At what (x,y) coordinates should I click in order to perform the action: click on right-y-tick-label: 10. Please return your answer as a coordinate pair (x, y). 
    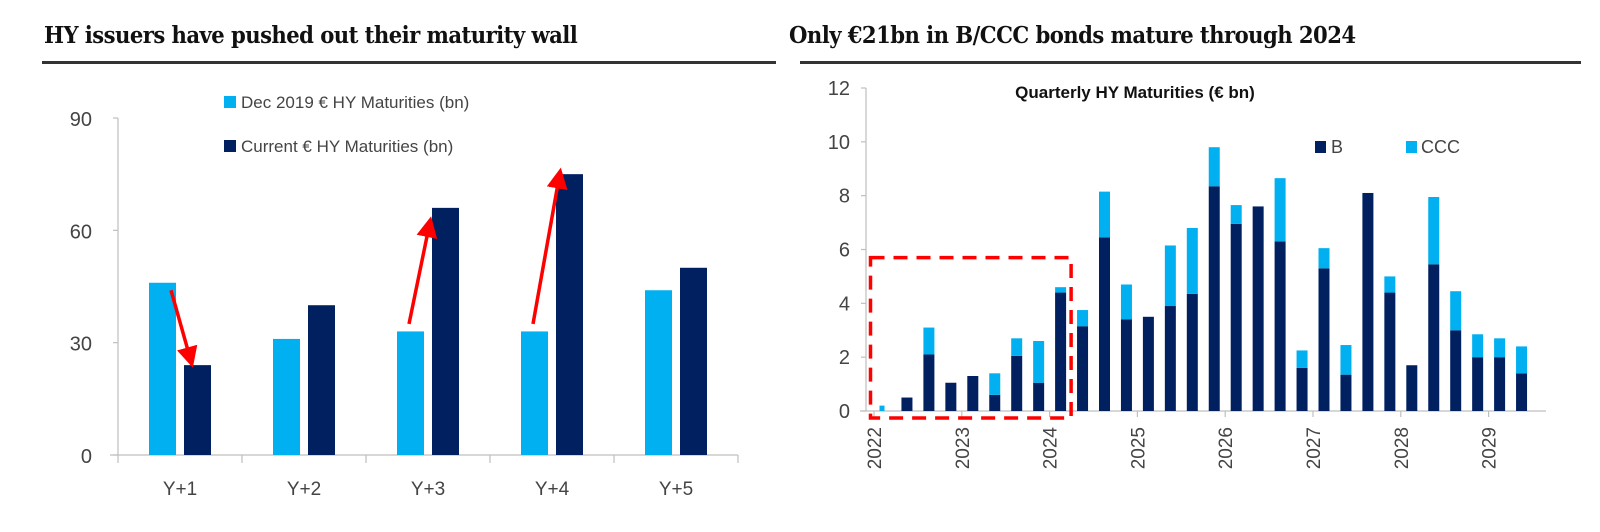
    Looking at the image, I should click on (839, 143).